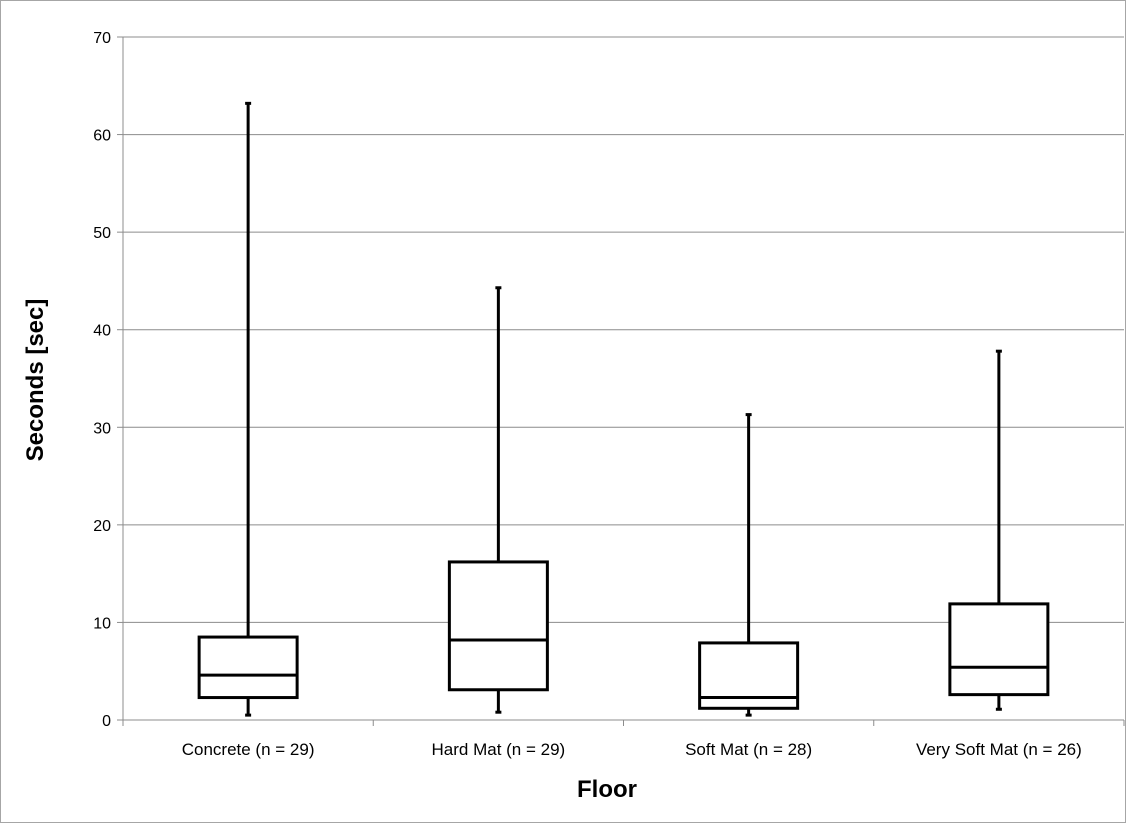  I want to click on x-category-label: Soft Mat (n = 28), so click(748, 749).